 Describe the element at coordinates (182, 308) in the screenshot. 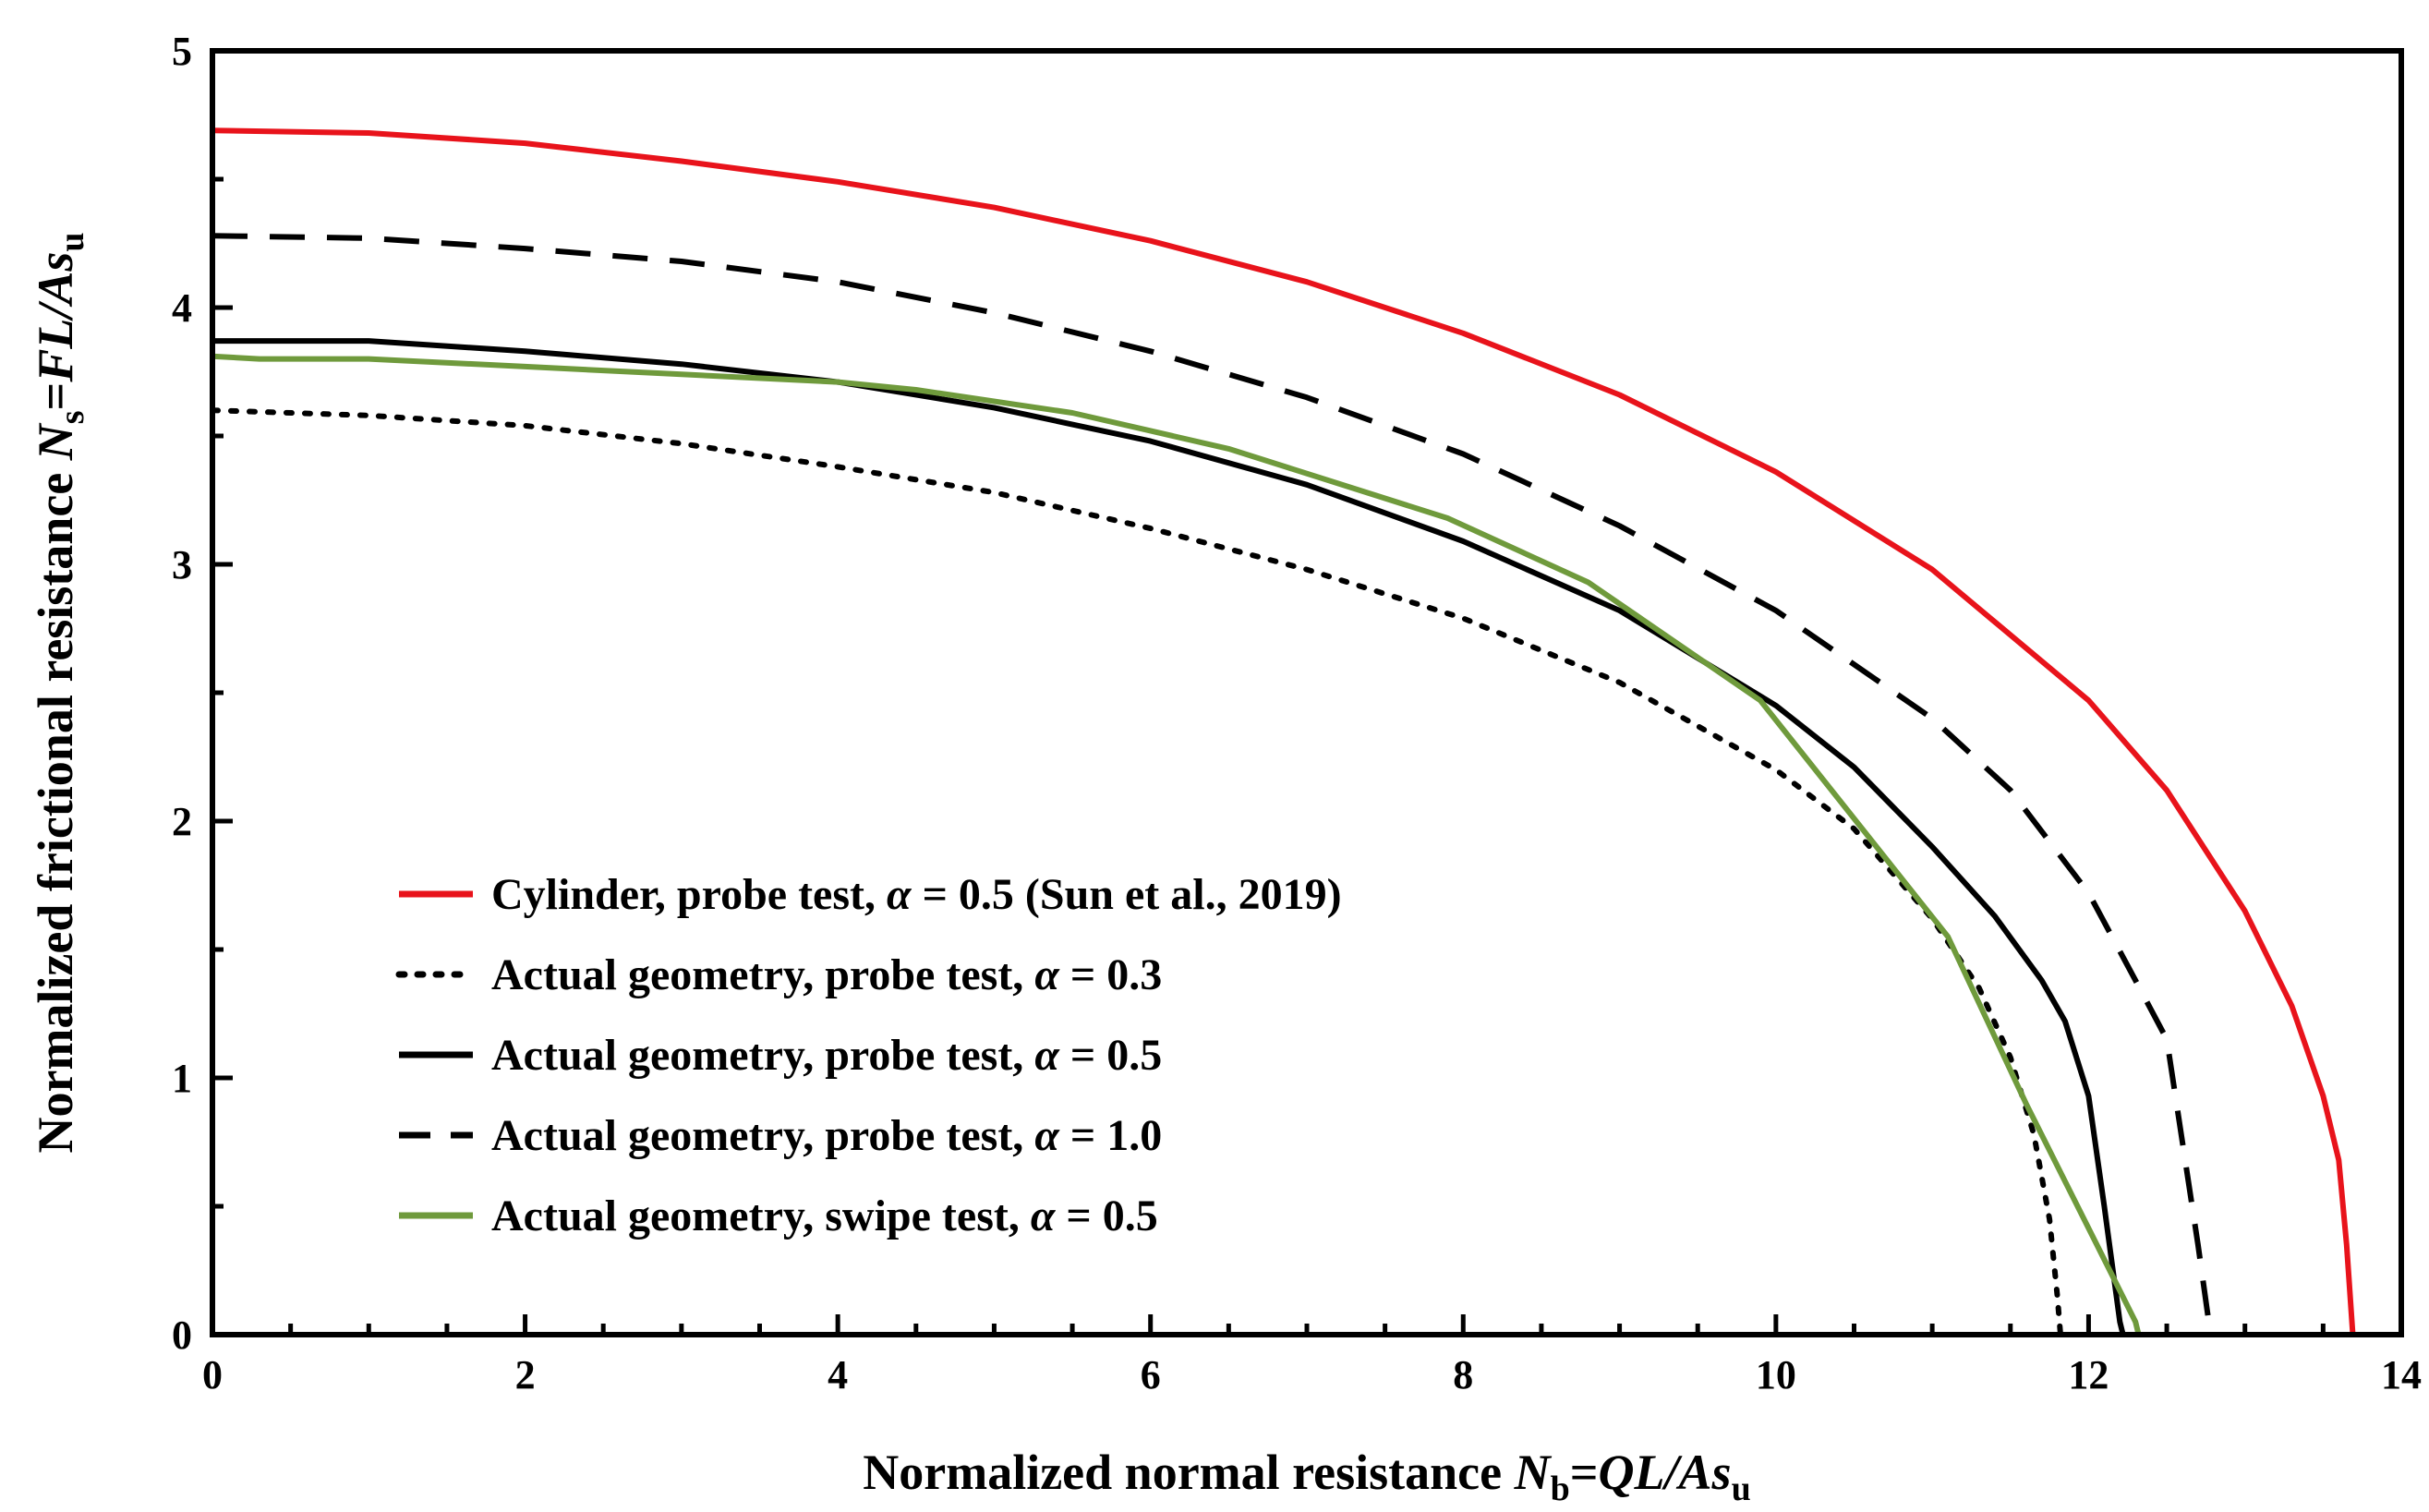

I see `y-tick-label: 4` at that location.